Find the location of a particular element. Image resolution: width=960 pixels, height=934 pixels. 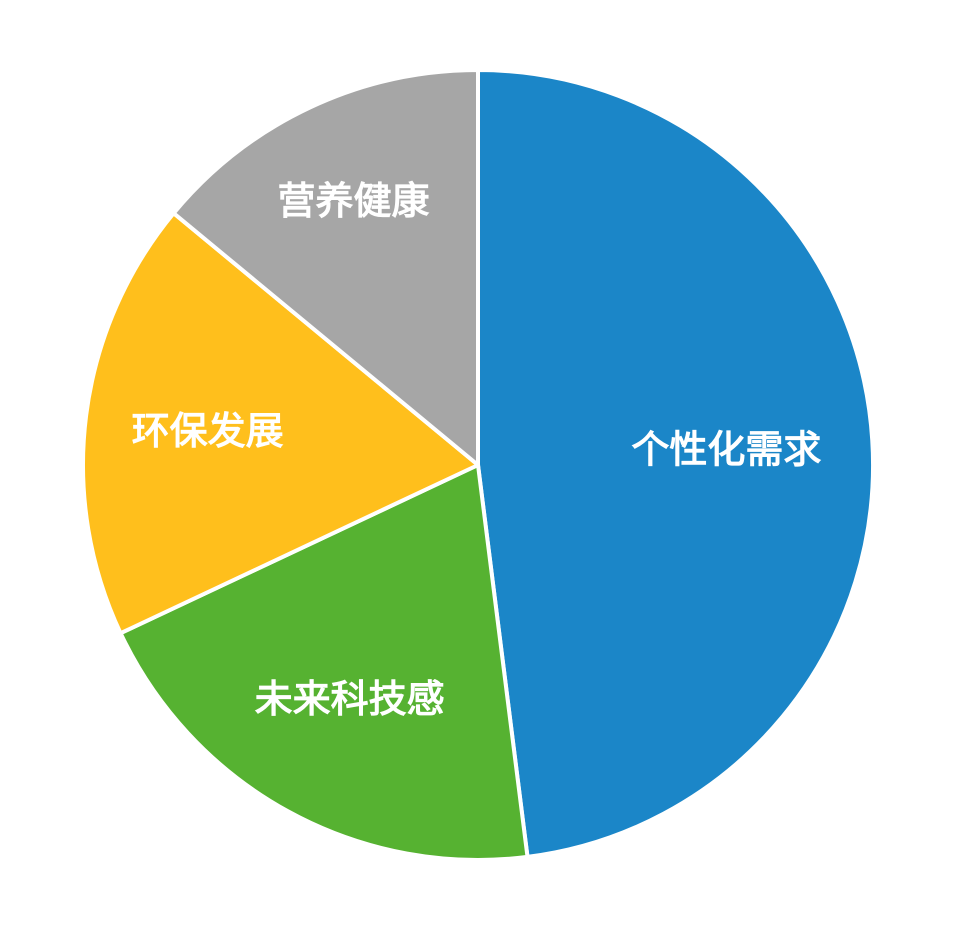

slice-label-1: 个性化需求 is located at coordinates (726, 450).